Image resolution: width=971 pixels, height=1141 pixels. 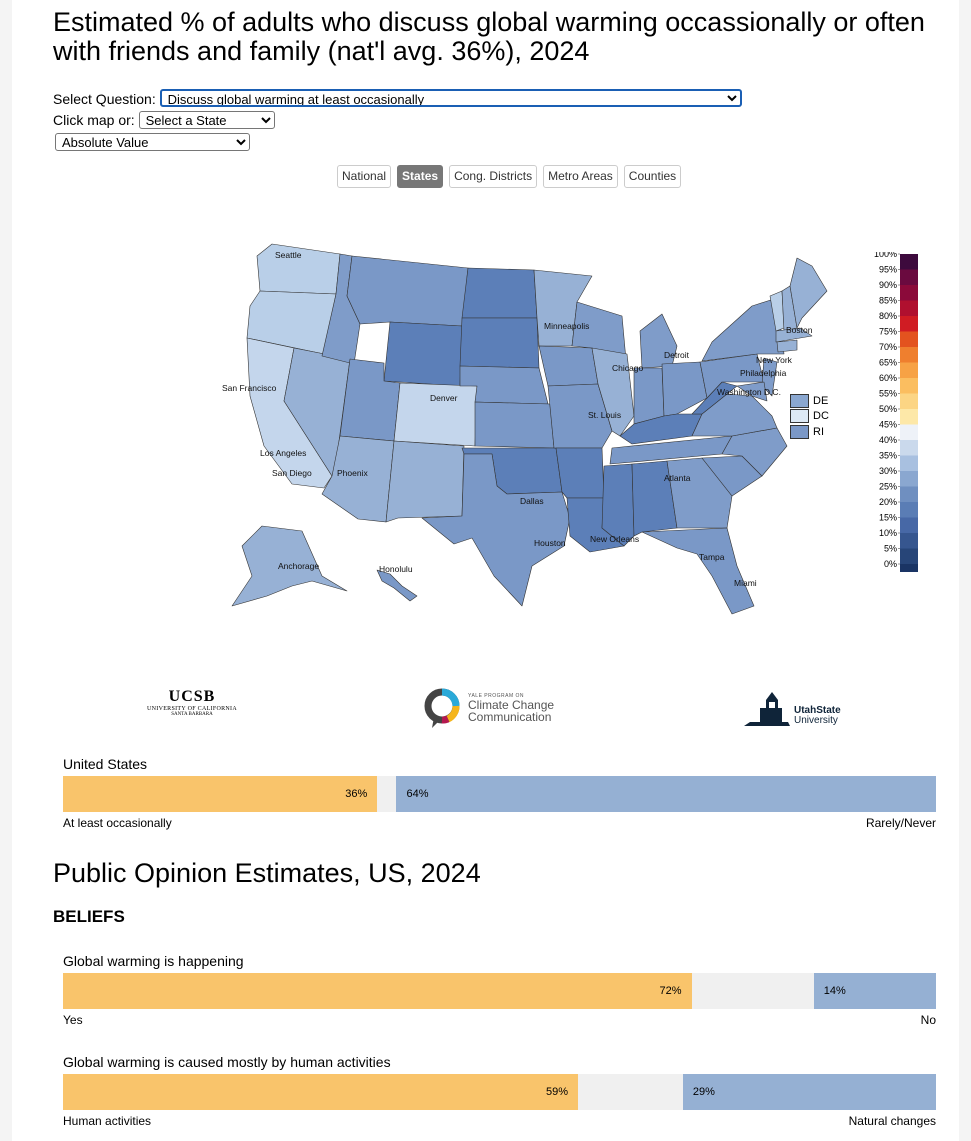 I want to click on bar-segment-b: 64%, so click(x=666, y=794).